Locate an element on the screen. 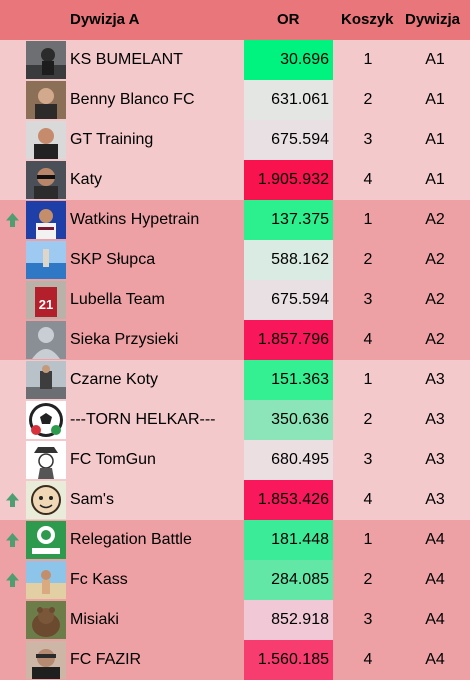  or-value: 350.636 is located at coordinates (288, 420).